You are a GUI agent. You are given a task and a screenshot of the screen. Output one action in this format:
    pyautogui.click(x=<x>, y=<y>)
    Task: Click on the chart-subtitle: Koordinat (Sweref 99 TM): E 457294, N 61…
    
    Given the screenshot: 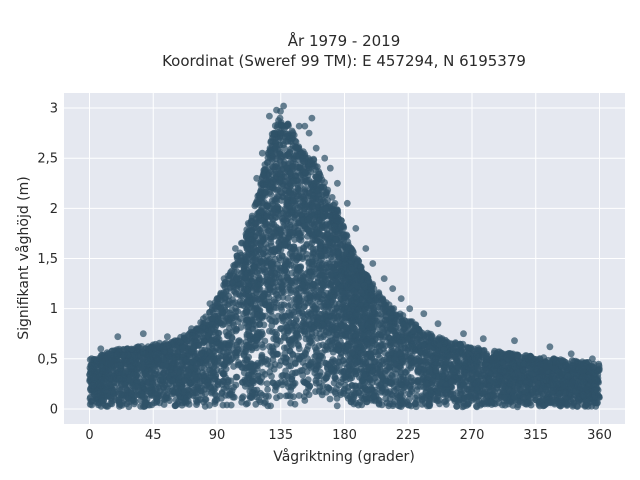 What is the action you would take?
    pyautogui.click(x=344, y=61)
    